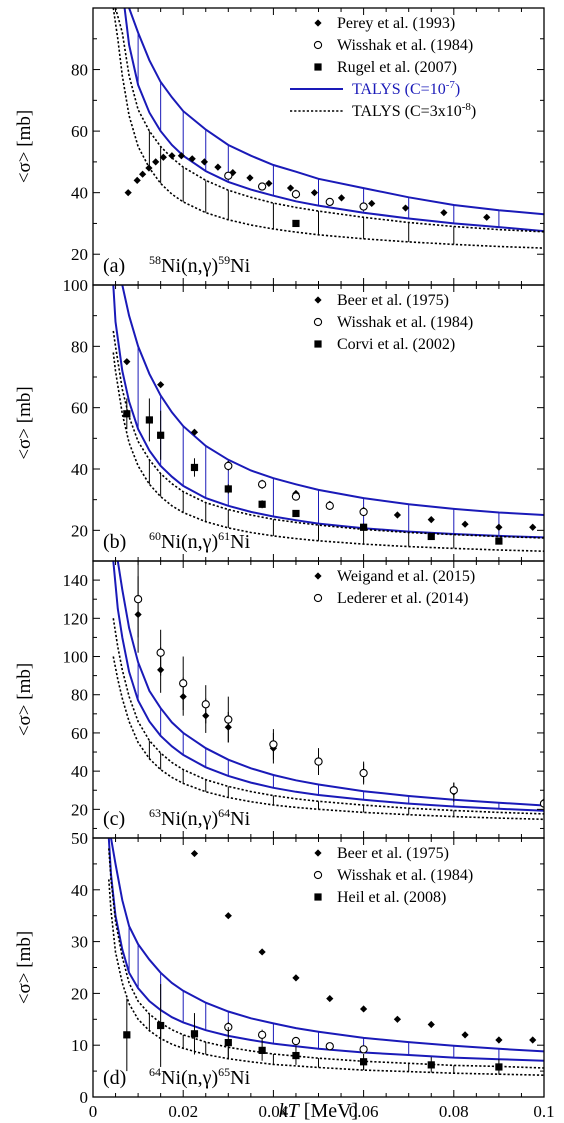 Image resolution: width=564 pixels, height=1123 pixels. I want to click on legend-entry: Weigand et al. (2015), so click(394, 576).